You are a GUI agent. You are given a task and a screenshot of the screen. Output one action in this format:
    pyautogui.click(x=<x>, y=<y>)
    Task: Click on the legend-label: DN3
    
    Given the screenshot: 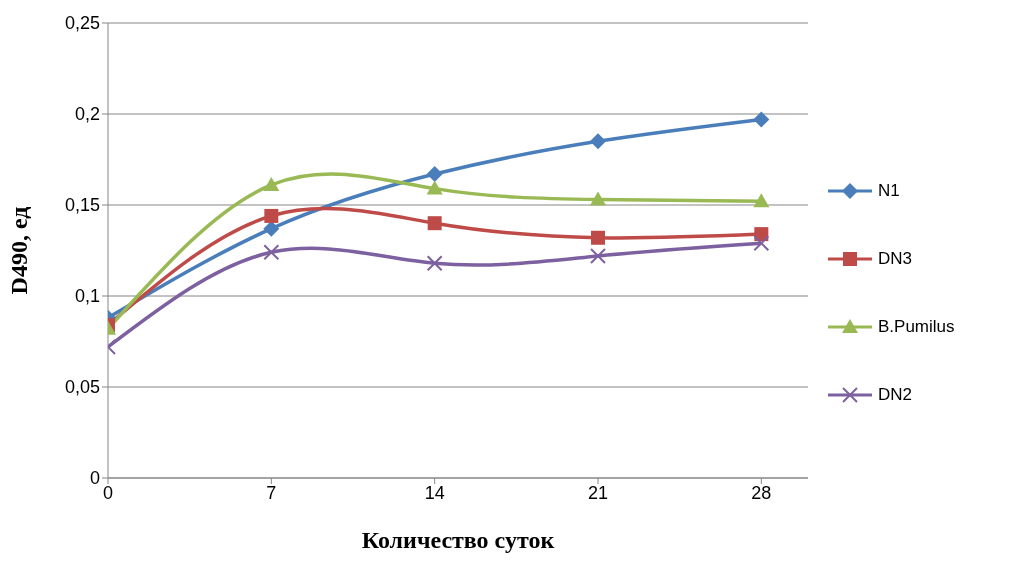 What is the action you would take?
    pyautogui.click(x=895, y=259)
    